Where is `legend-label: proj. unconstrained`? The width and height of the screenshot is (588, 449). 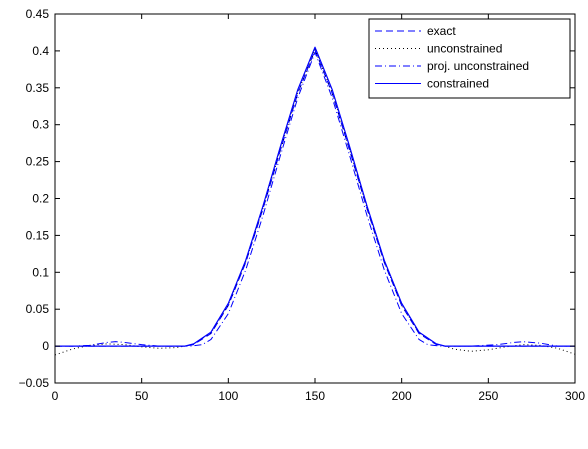 legend-label: proj. unconstrained is located at coordinates (478, 66).